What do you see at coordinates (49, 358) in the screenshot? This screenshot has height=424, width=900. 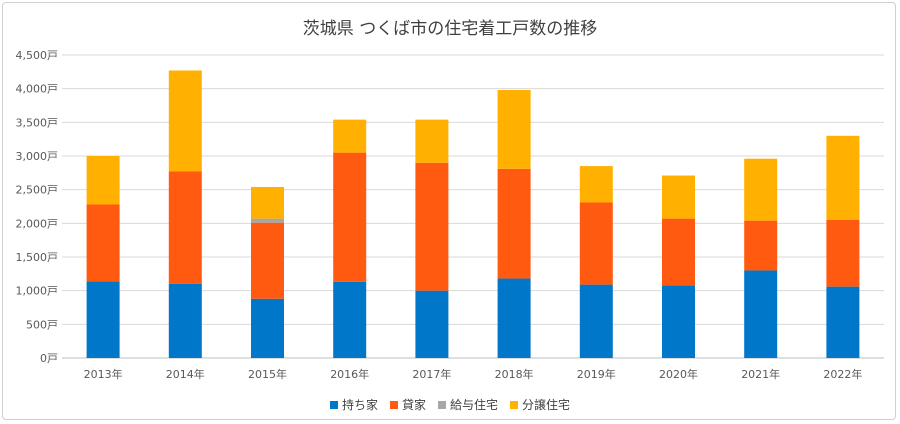 I see `y-tick-label: 0戸` at bounding box center [49, 358].